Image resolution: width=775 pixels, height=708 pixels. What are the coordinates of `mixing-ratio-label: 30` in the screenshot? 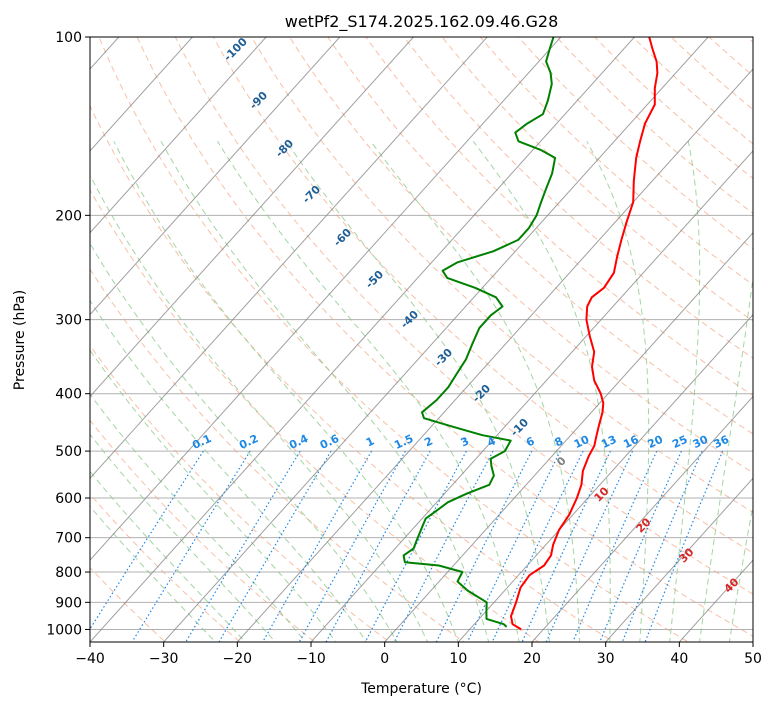 It's located at (701, 442).